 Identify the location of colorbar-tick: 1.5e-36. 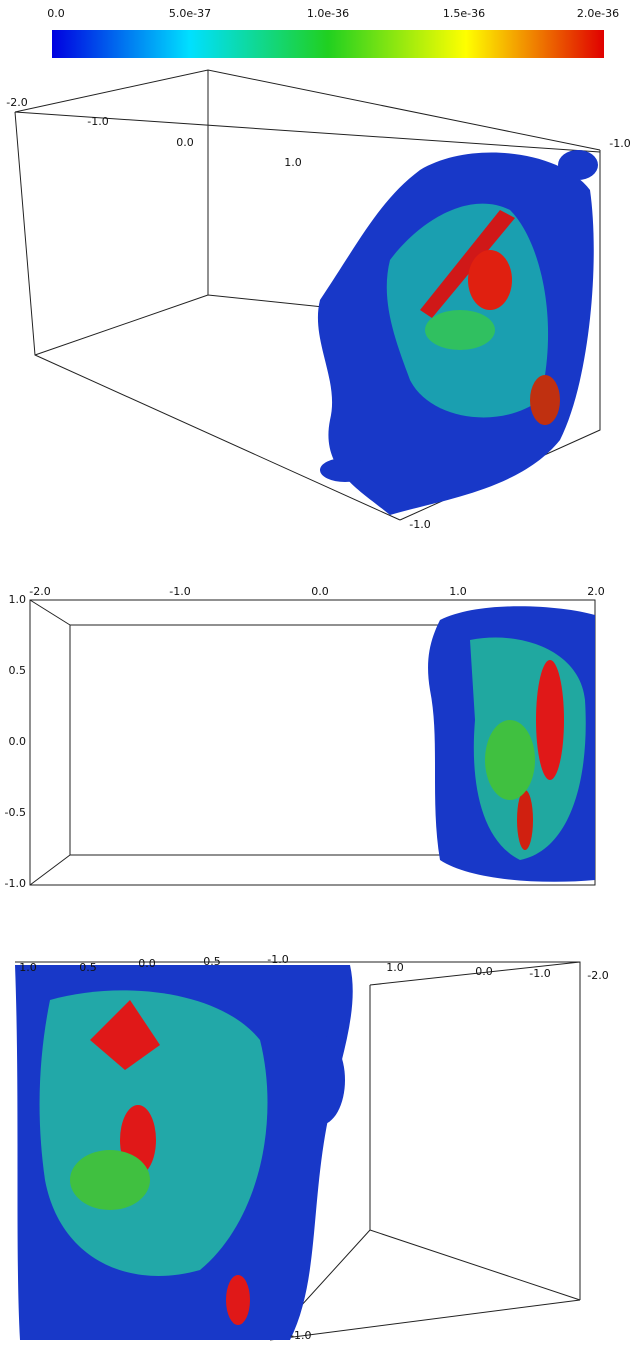
(464, 13).